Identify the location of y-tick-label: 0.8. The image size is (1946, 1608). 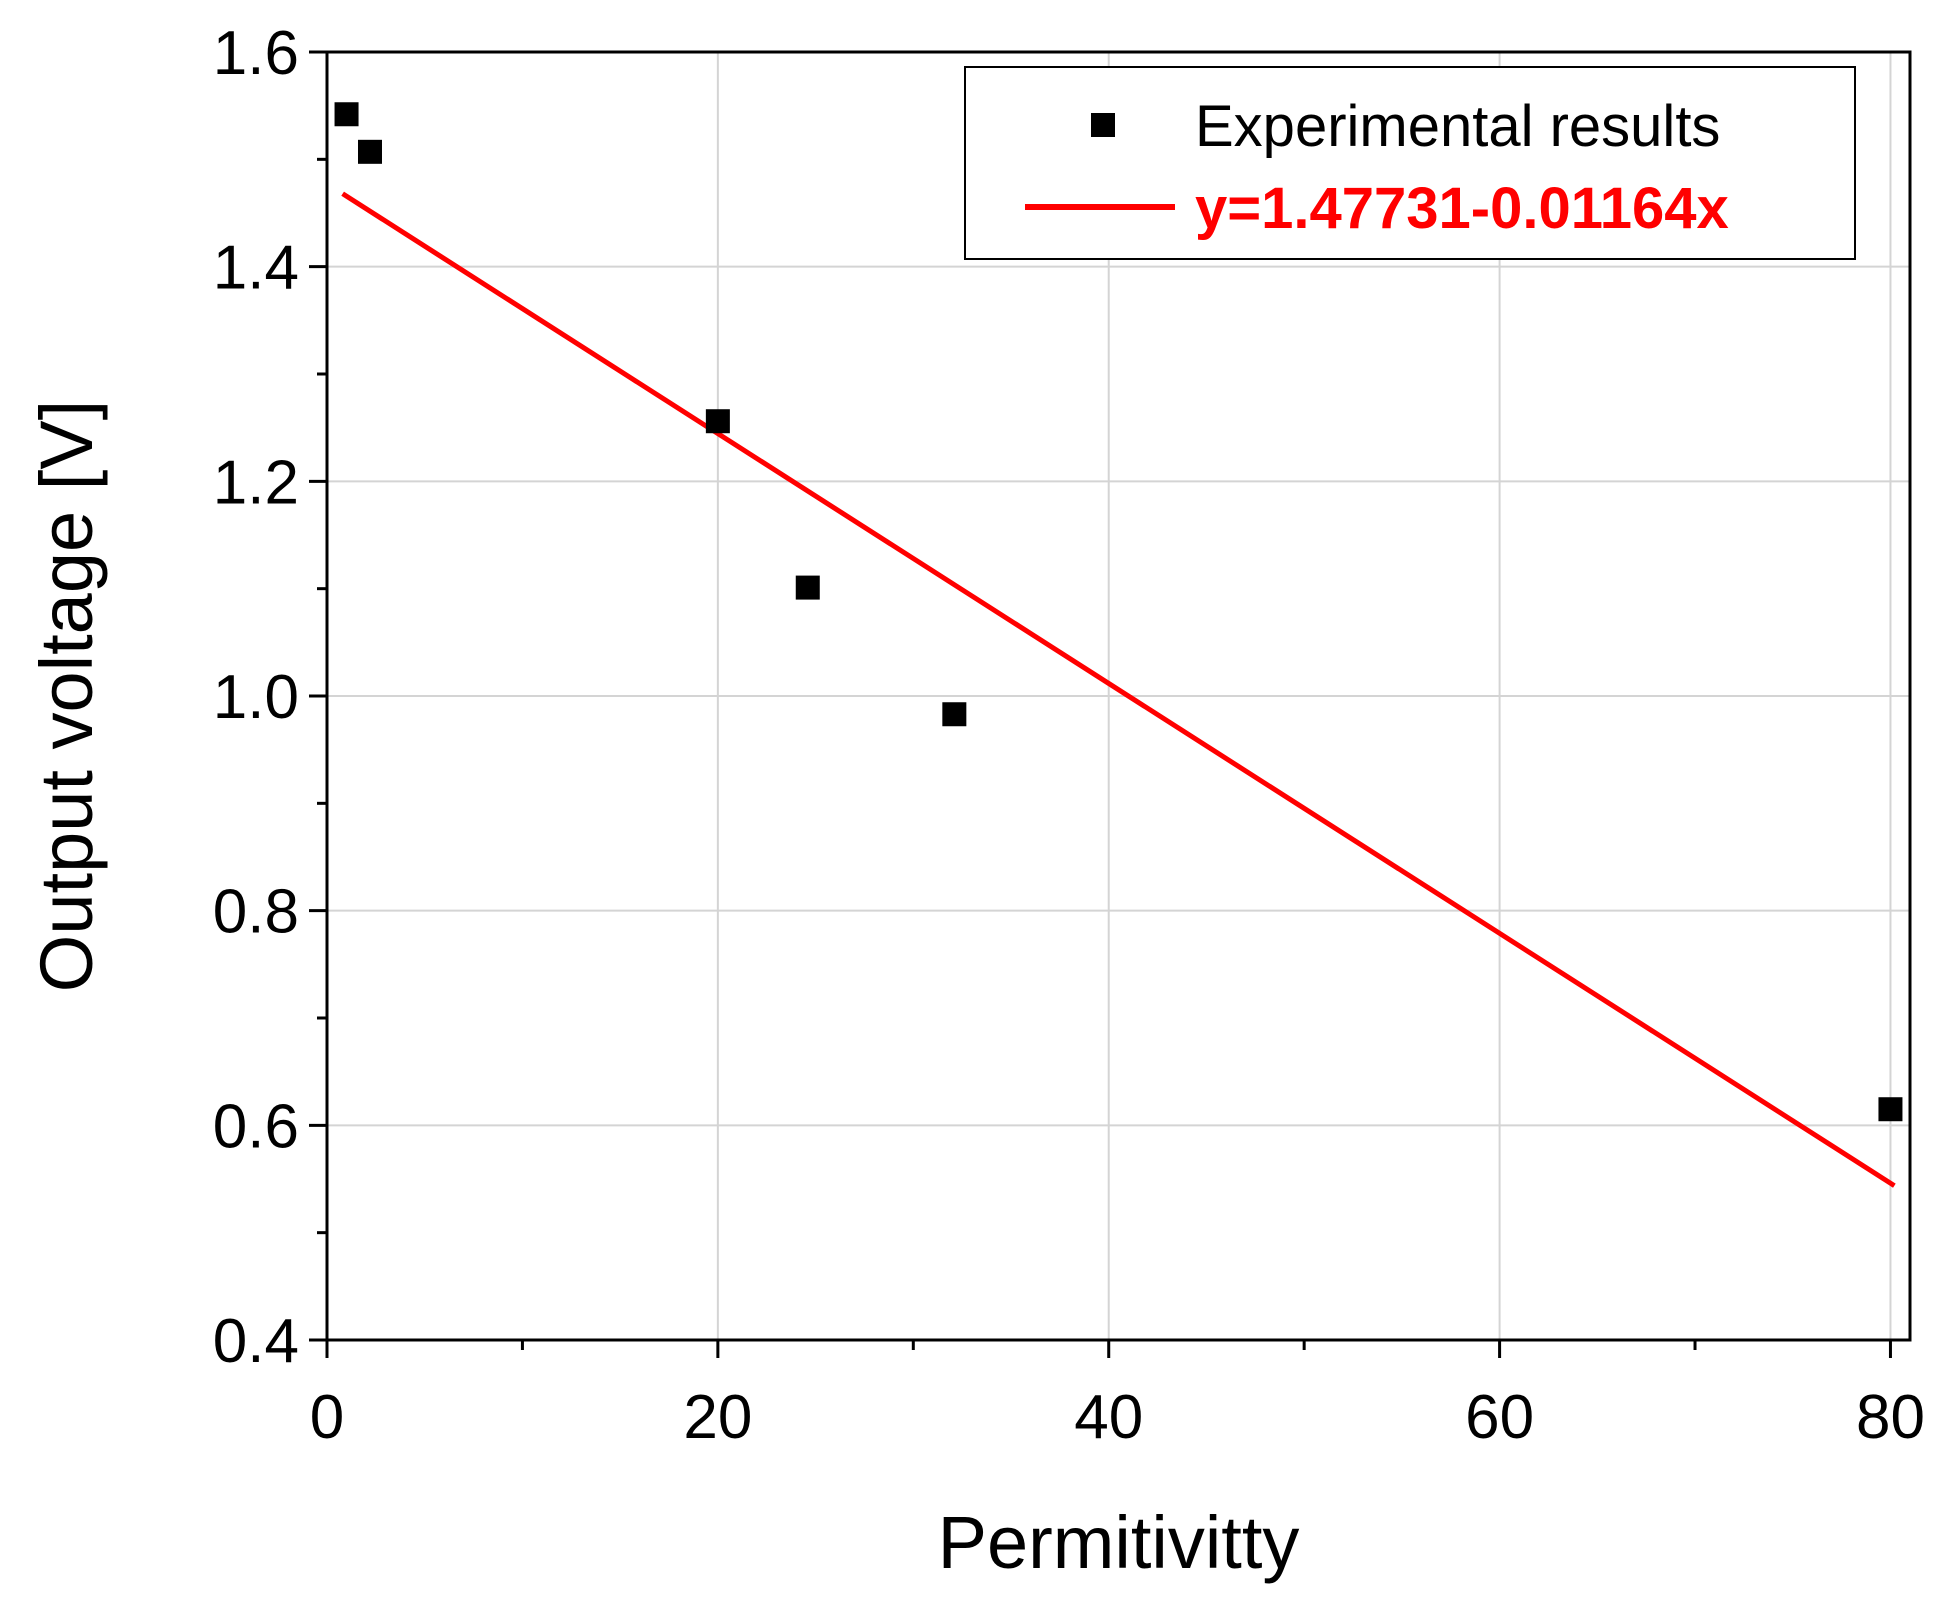
(256, 912).